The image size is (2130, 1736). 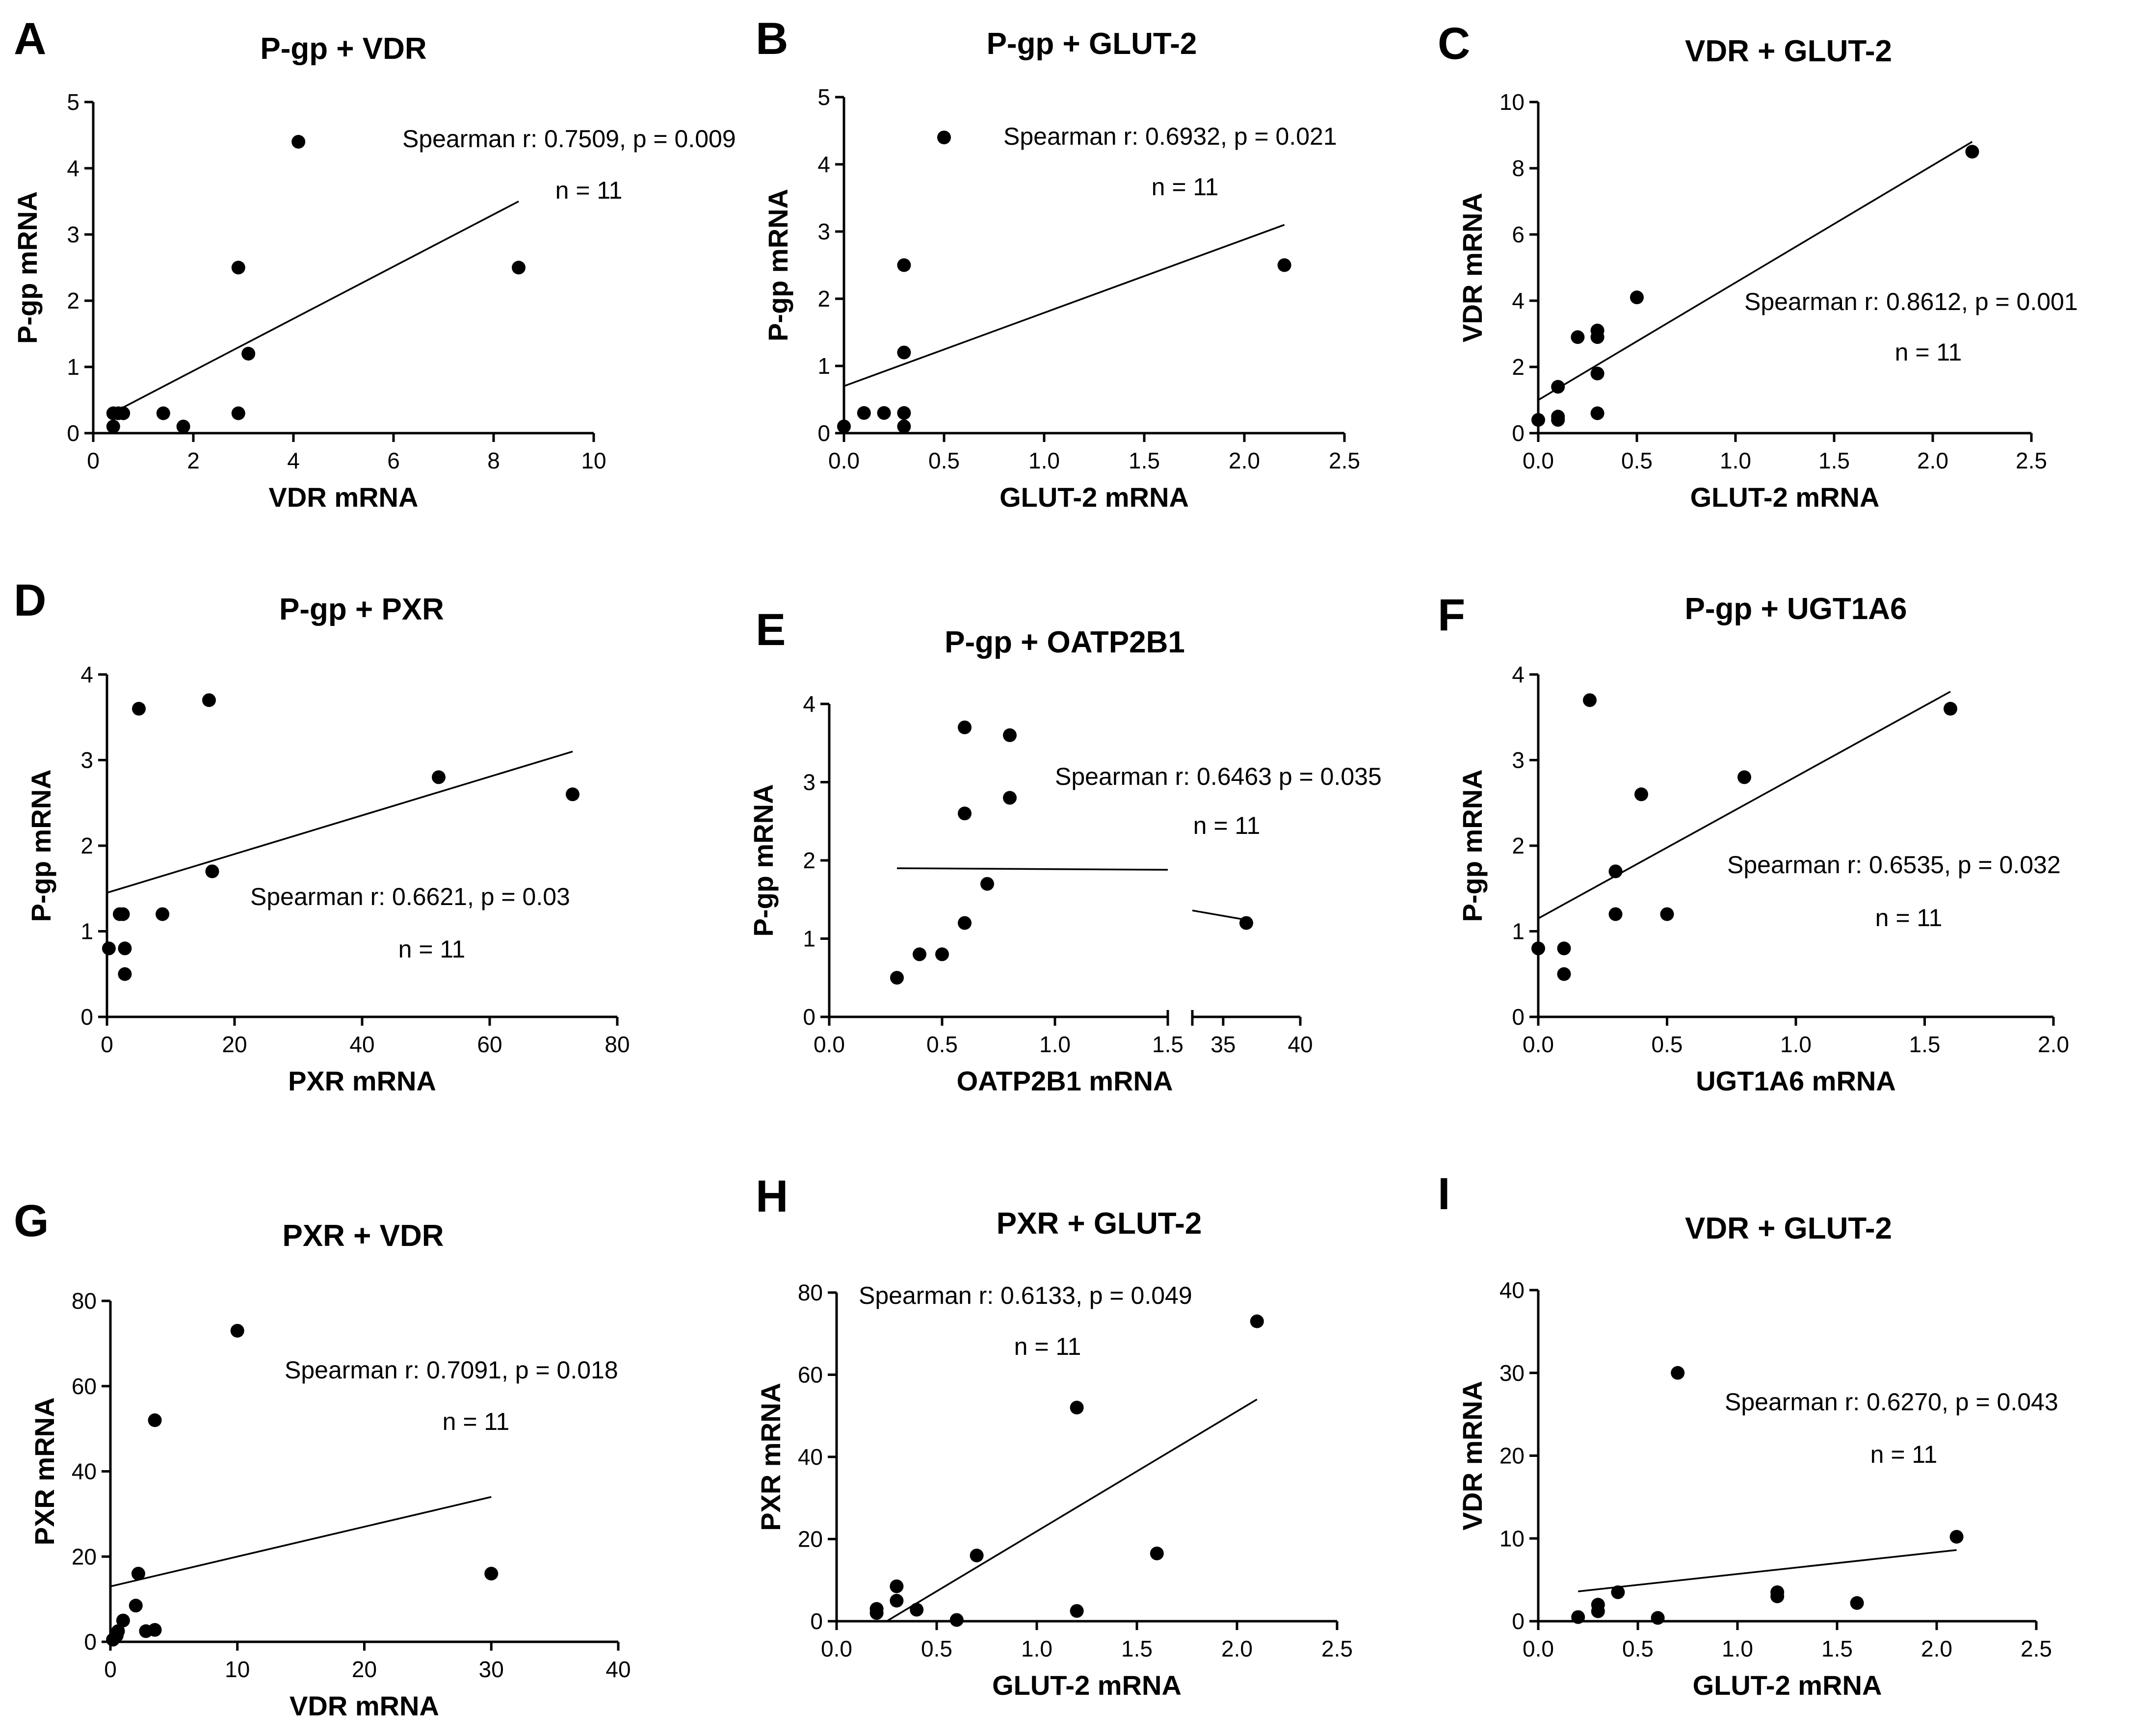 What do you see at coordinates (1512, 1290) in the screenshot?
I see `y-tick-label: 40` at bounding box center [1512, 1290].